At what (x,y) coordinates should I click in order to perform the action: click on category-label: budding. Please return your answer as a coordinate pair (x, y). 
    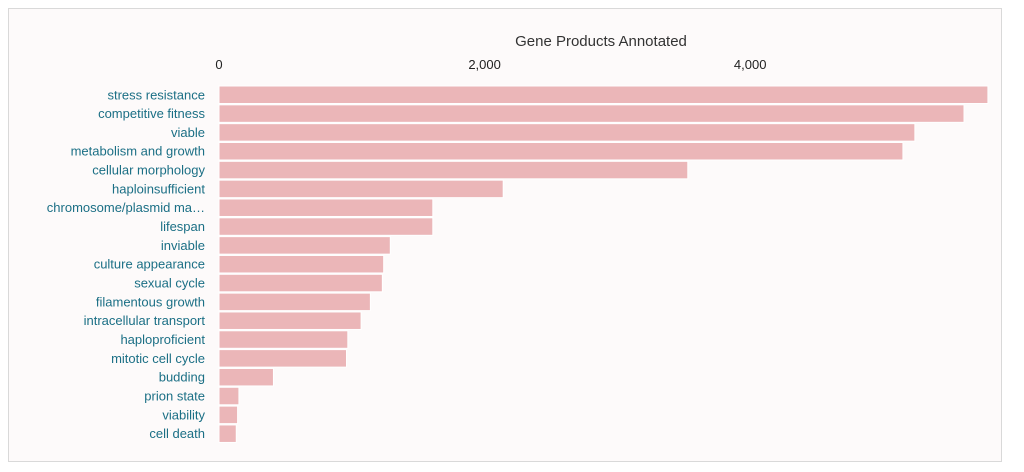
    Looking at the image, I should click on (182, 377).